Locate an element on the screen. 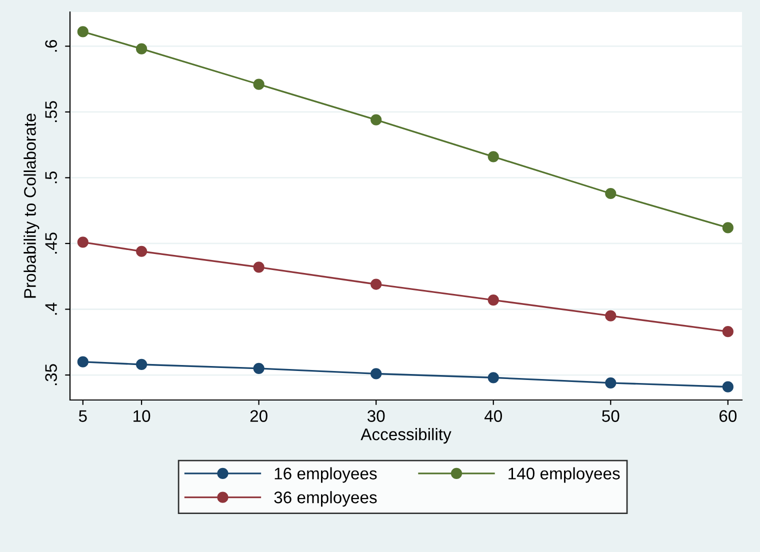  legend-label: 16 employees is located at coordinates (325, 475).